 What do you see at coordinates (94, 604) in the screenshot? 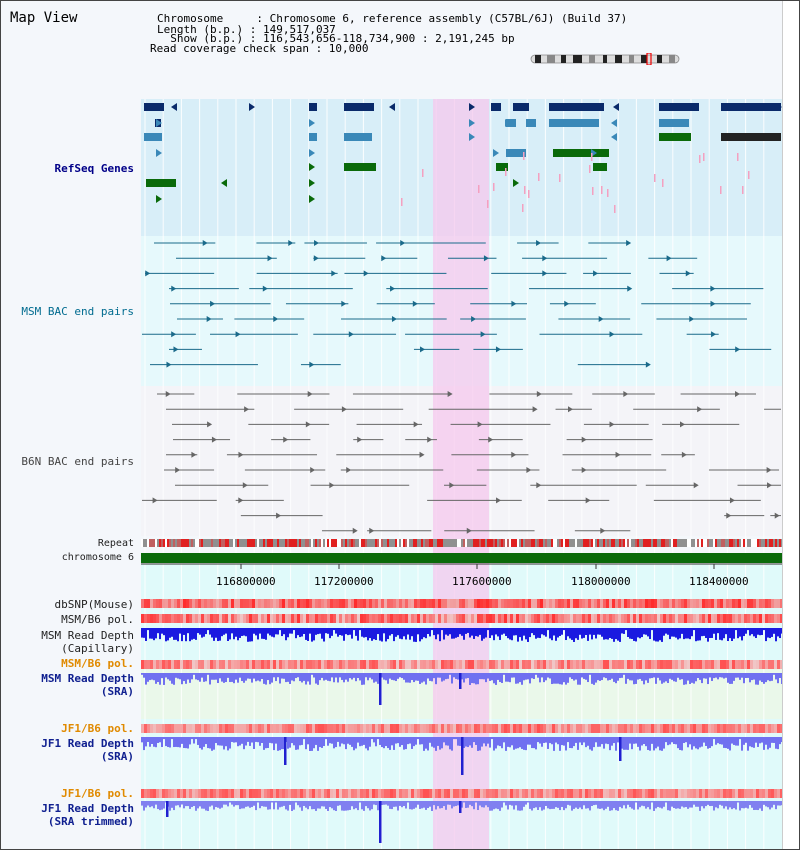
I see `dbsnp-label: dbSNP(Mouse)` at bounding box center [94, 604].